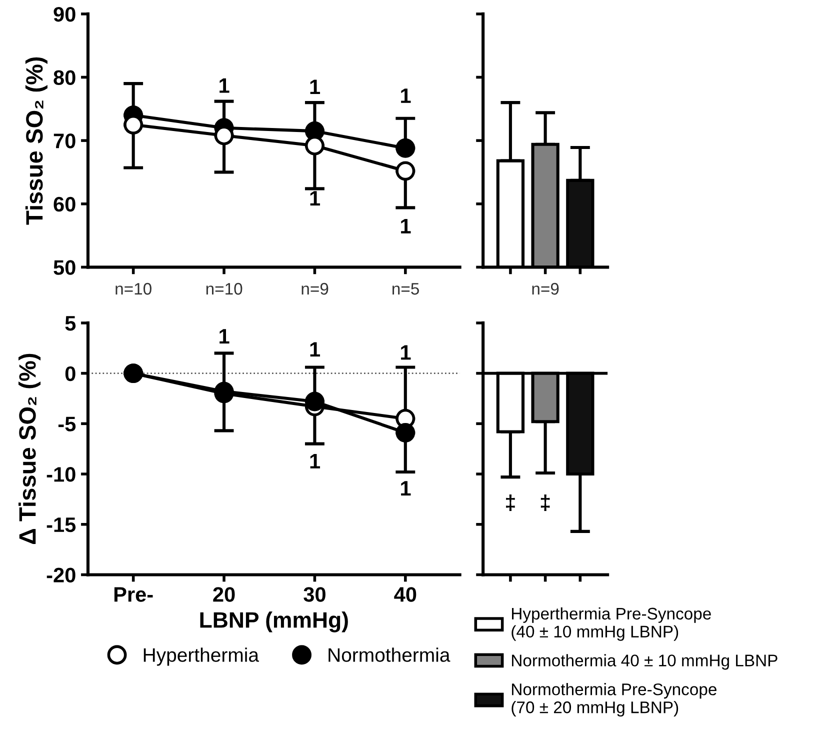  Describe the element at coordinates (405, 594) in the screenshot. I see `x-tick-label: 40` at that location.